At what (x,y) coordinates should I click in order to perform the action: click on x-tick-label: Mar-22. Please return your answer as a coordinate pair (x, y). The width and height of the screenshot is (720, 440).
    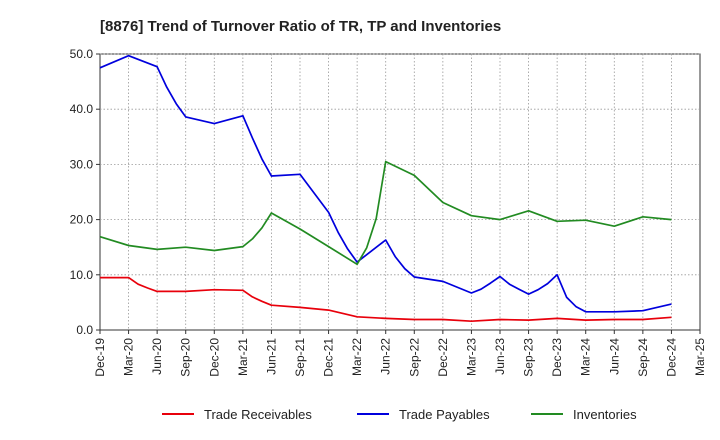
    Looking at the image, I should click on (357, 357).